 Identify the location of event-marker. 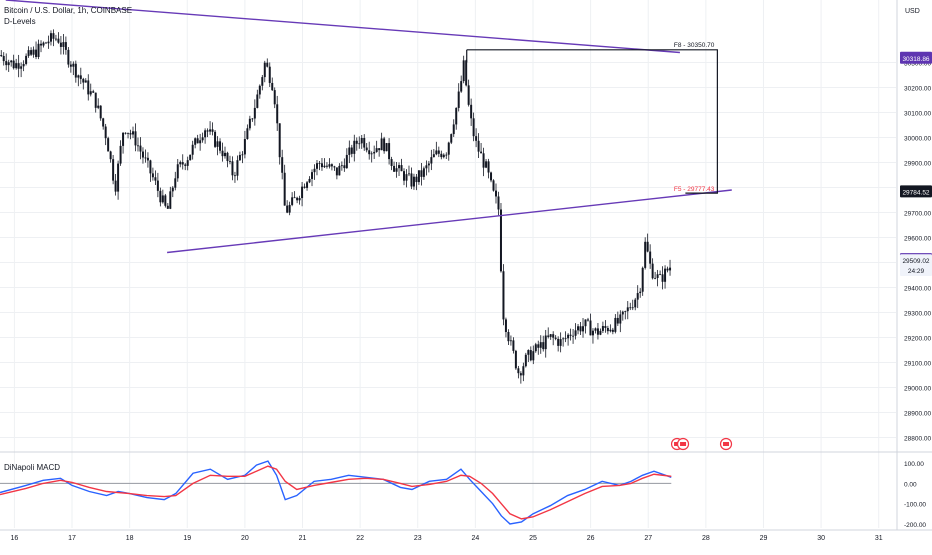
(726, 444).